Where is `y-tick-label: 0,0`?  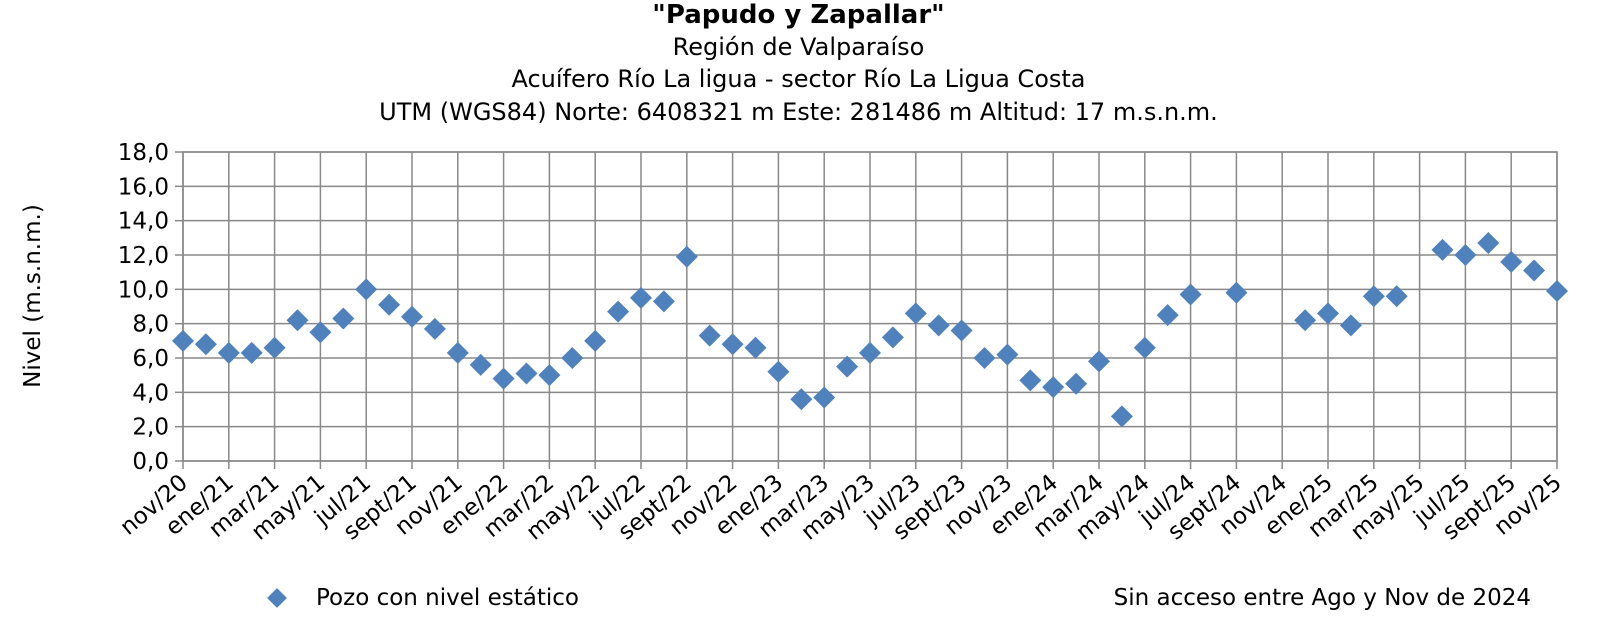 y-tick-label: 0,0 is located at coordinates (150, 462).